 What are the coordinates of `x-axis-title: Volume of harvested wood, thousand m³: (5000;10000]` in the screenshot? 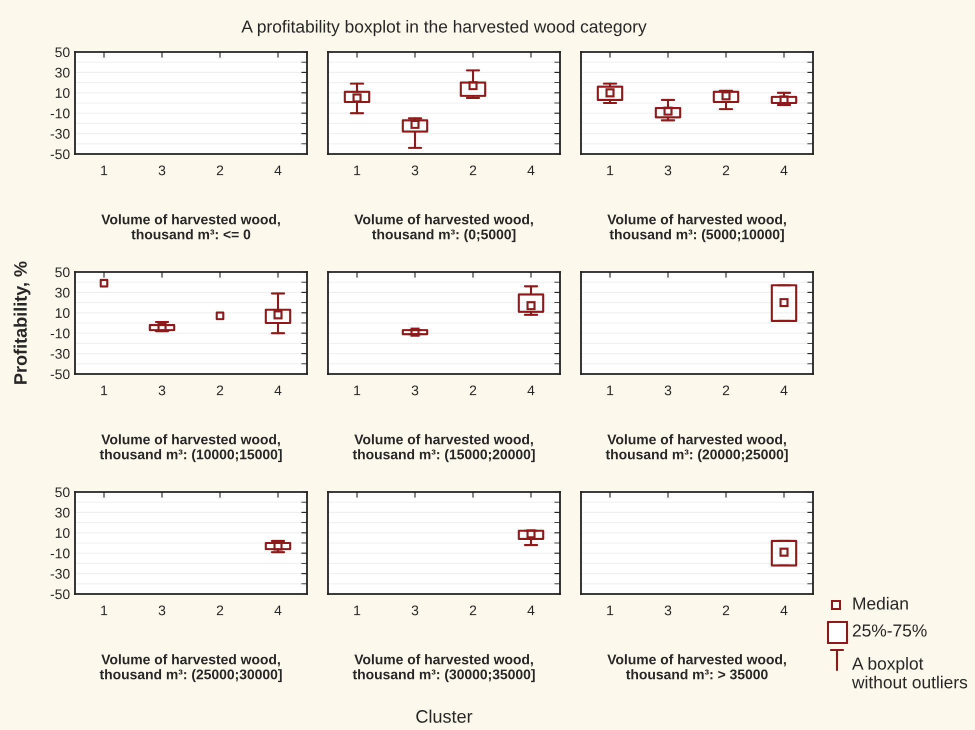 It's located at (696, 228).